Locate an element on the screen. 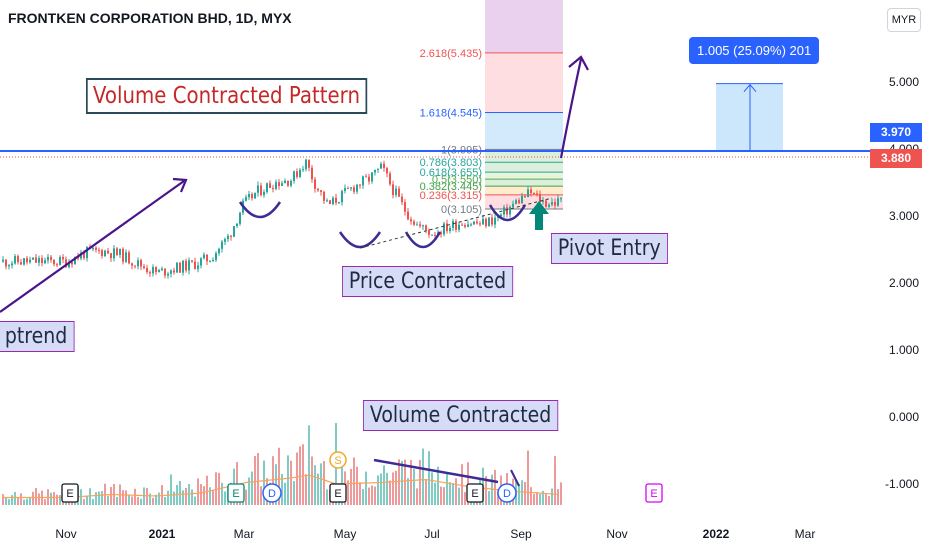 The width and height of the screenshot is (932, 555). volume-contracted-pattern-label: Volume Contracted Pattern is located at coordinates (226, 96).